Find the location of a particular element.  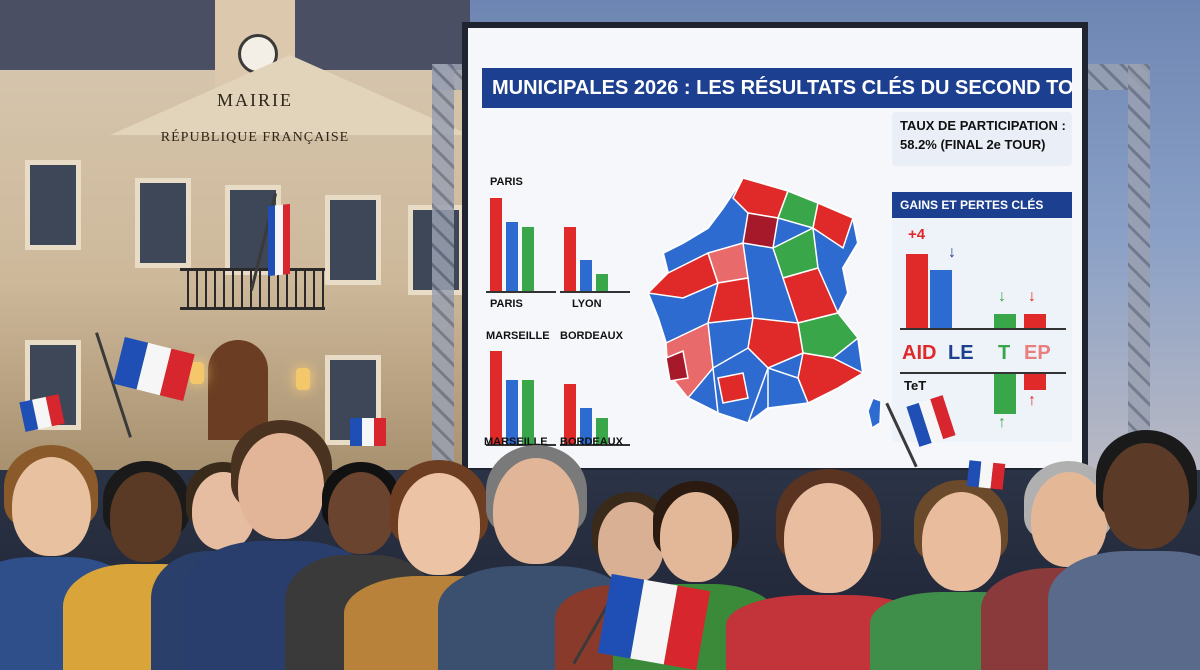

chart-title-marseille: MARSEILLE is located at coordinates (518, 336).